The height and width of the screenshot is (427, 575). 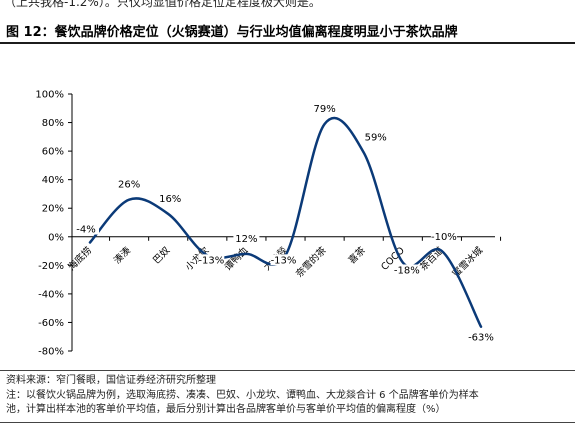 I want to click on data-label: 26%, so click(x=129, y=185).